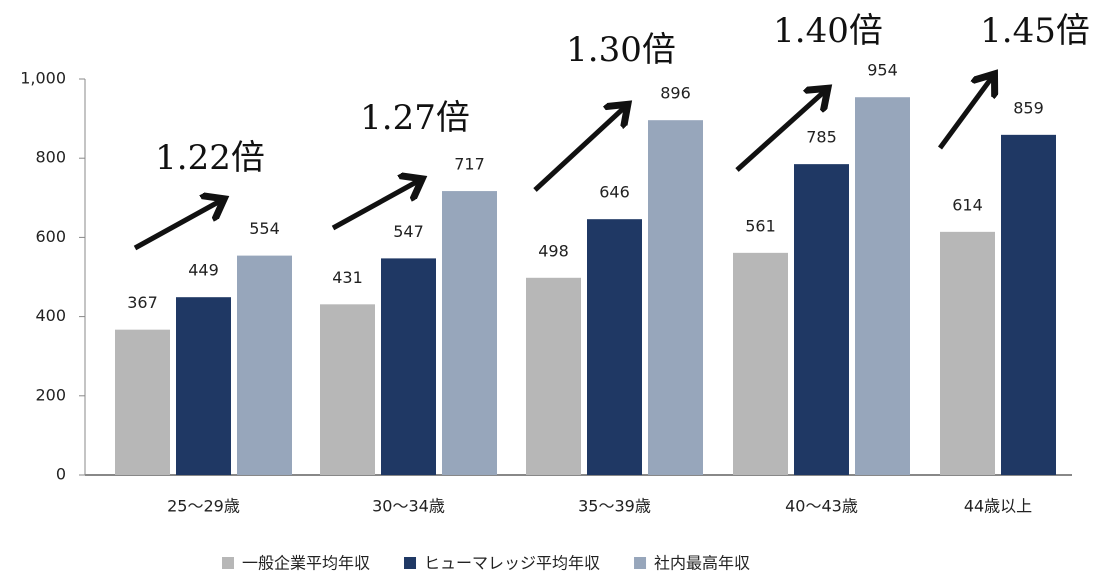 The height and width of the screenshot is (576, 1096). What do you see at coordinates (998, 506) in the screenshot?
I see `x-tick-label: 44歳以上` at bounding box center [998, 506].